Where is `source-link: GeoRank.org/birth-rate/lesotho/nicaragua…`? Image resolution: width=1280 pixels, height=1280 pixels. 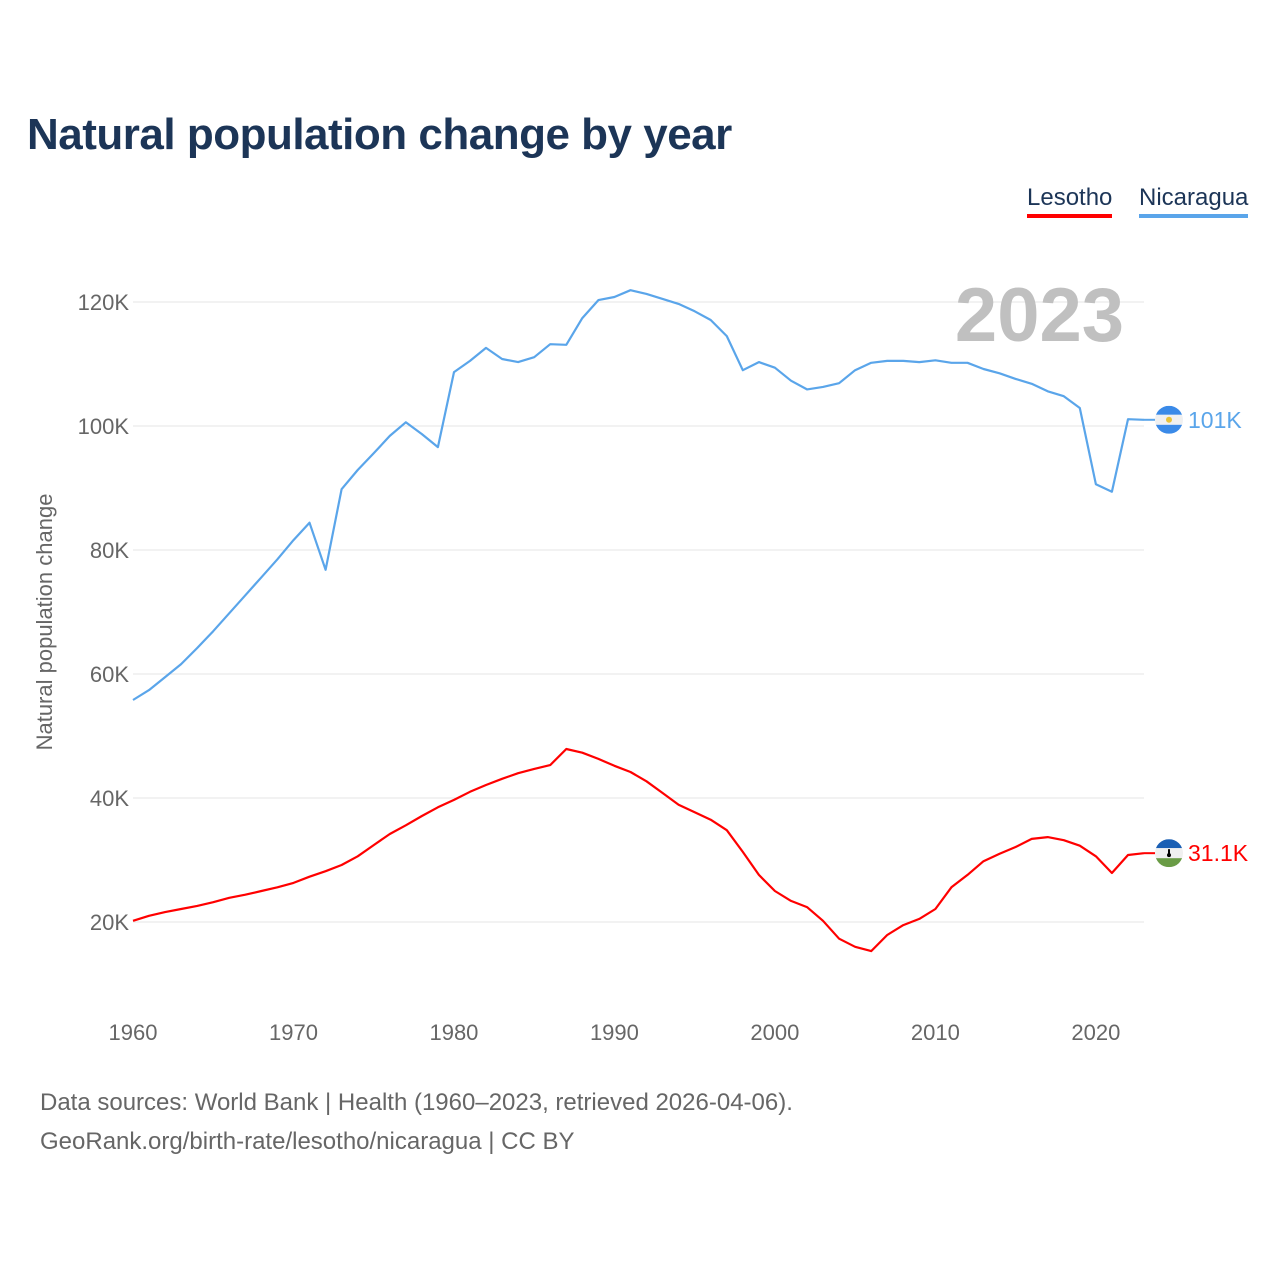
source-link: GeoRank.org/birth-rate/lesotho/nicaragua… is located at coordinates (307, 1141).